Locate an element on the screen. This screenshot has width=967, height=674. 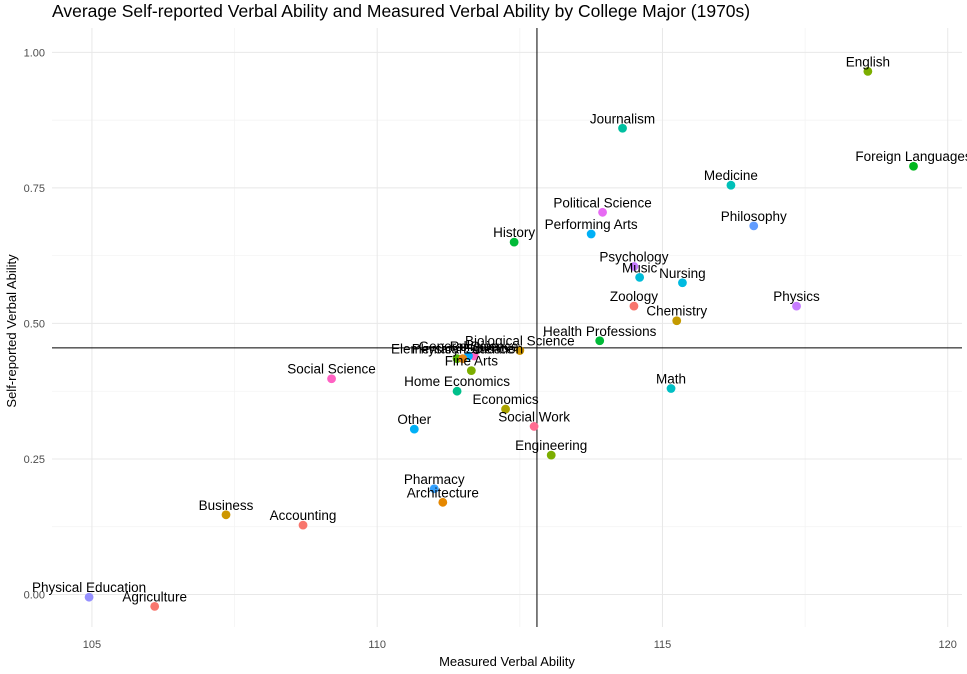
x-tick-label: 115 is located at coordinates (663, 645).